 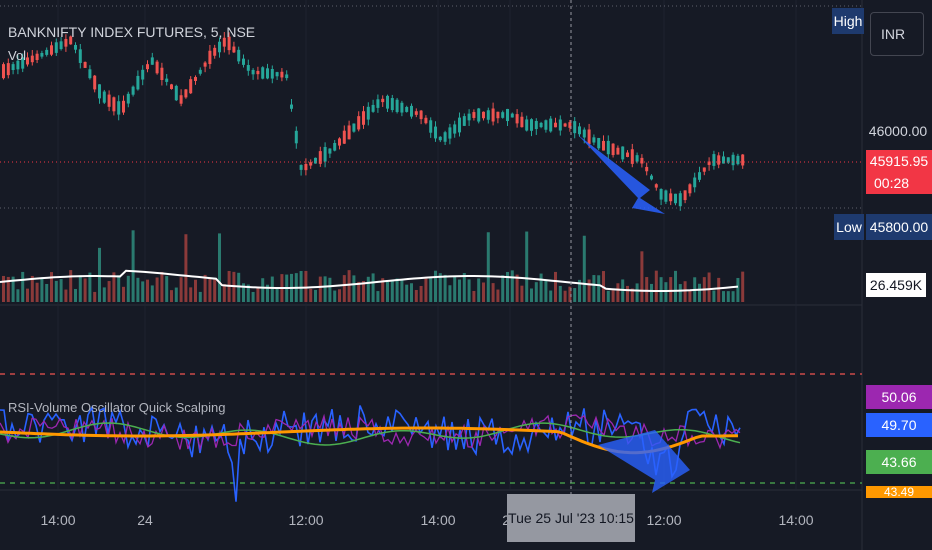 I want to click on time-tick: 24, so click(x=145, y=520).